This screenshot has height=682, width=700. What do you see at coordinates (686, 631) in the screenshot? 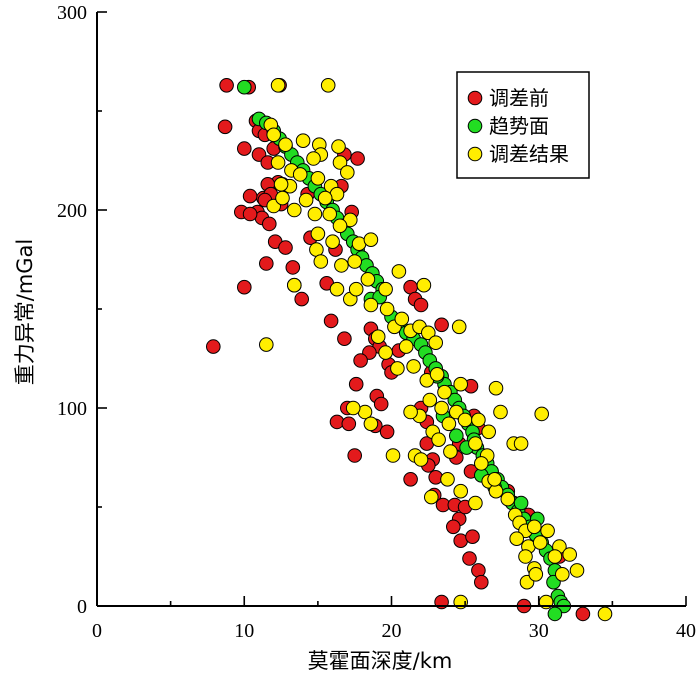
I see `x-tick-label: 40` at bounding box center [686, 631].